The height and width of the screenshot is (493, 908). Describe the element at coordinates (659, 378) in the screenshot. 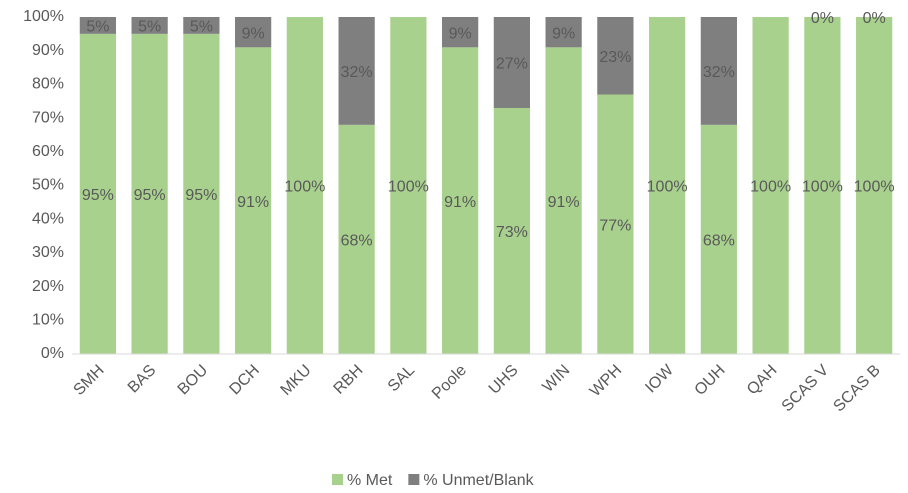

I see `x-tick-label: IOW` at that location.